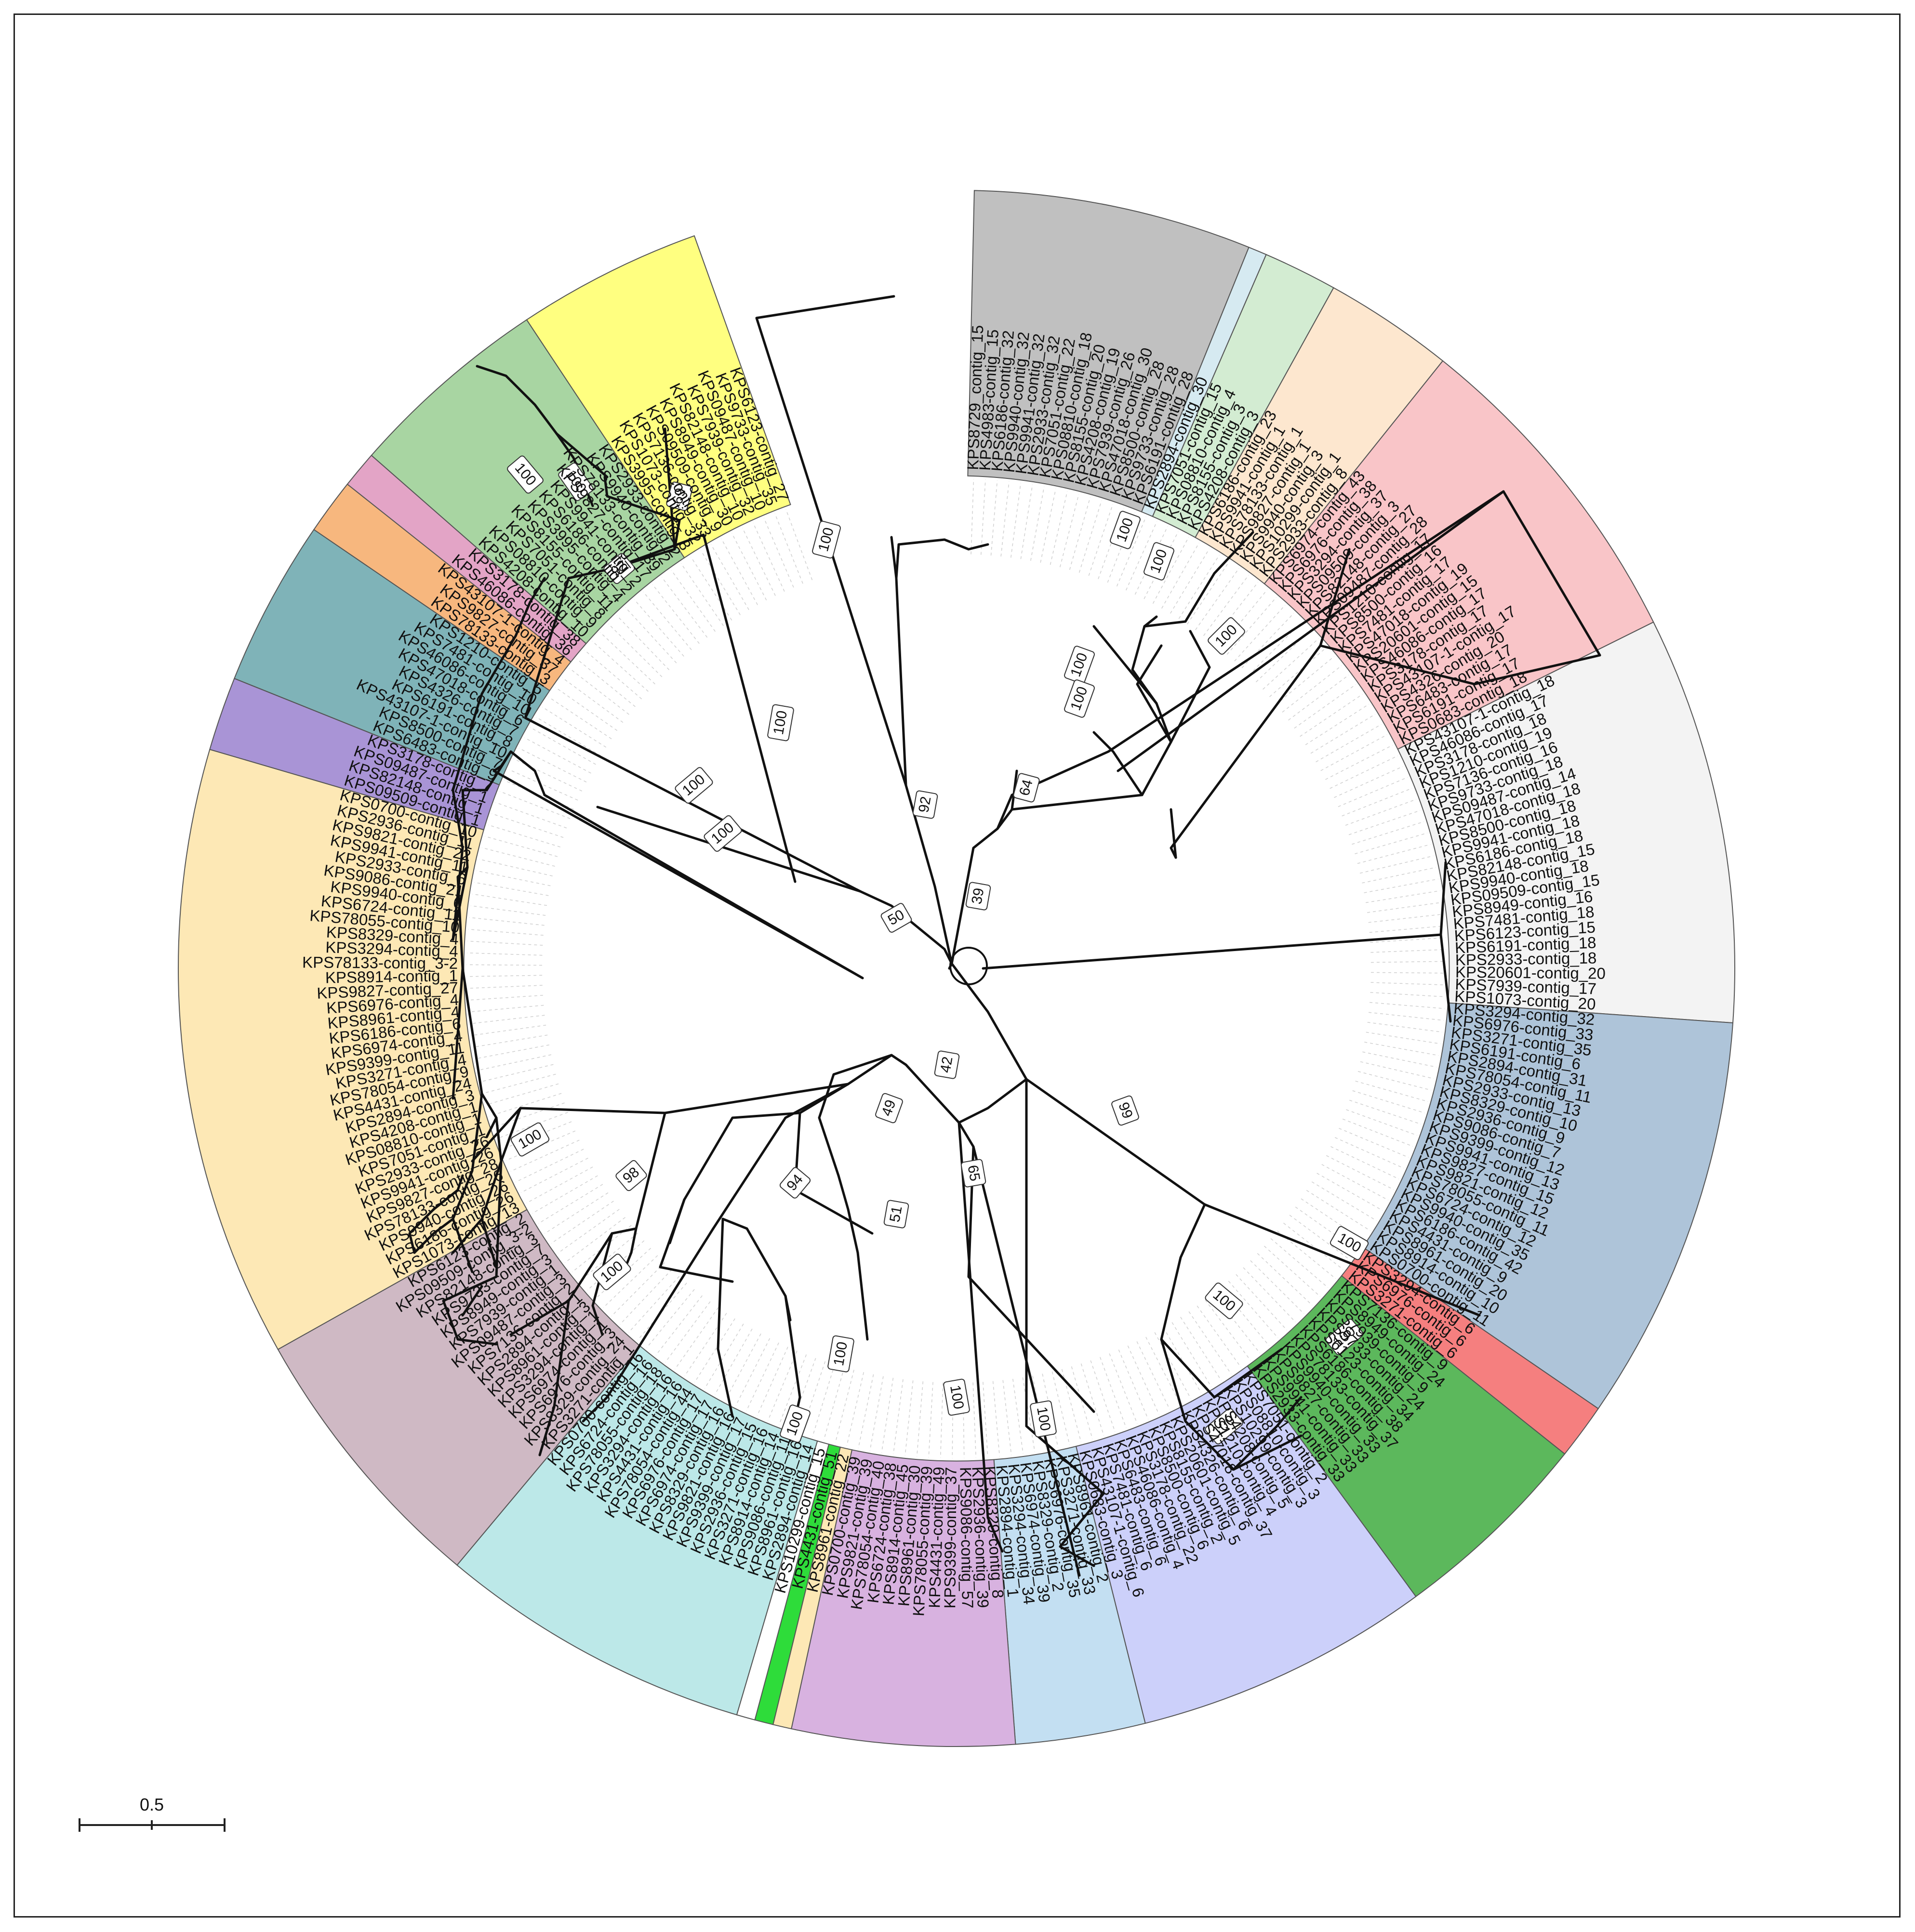  I want to click on bootstrap-label: 50, so click(896, 918).